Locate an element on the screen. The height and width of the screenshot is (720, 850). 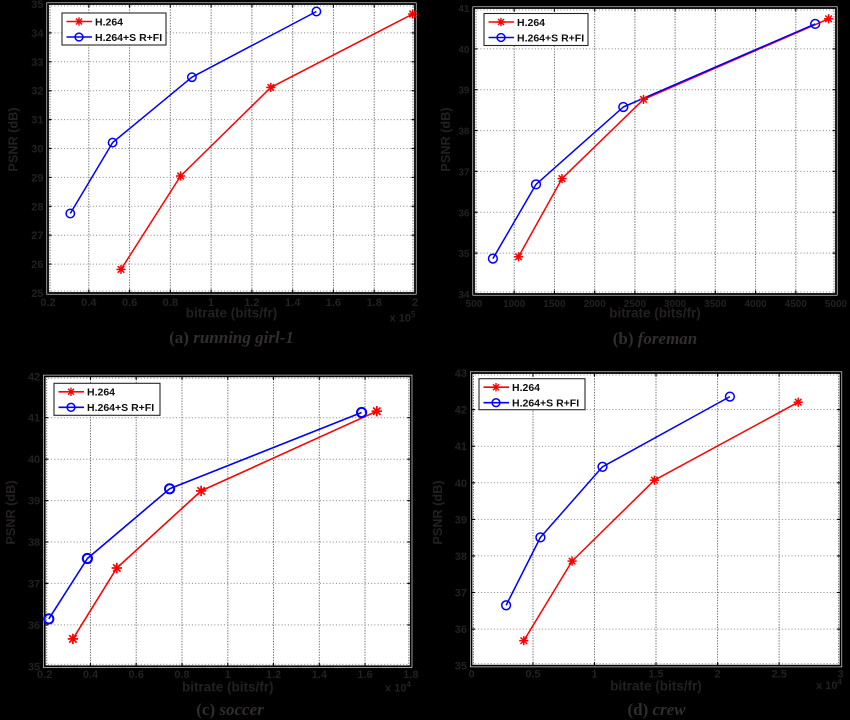
svg-text: 0 is located at coordinates (471, 675).